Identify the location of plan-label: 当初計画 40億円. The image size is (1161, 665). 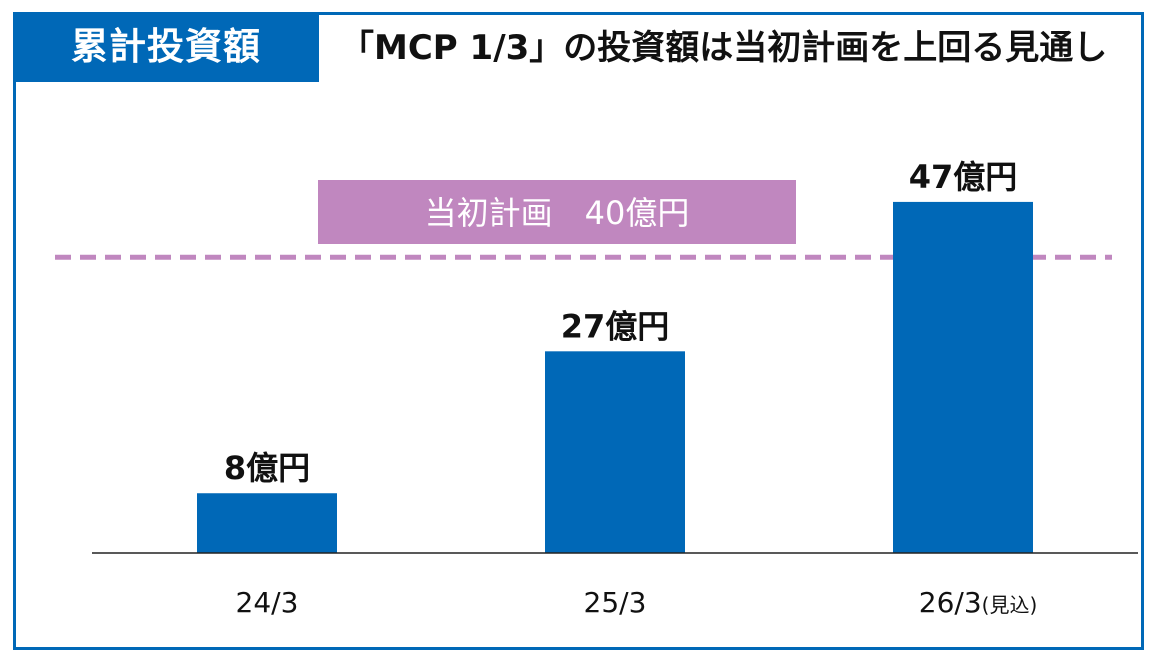
(557, 213).